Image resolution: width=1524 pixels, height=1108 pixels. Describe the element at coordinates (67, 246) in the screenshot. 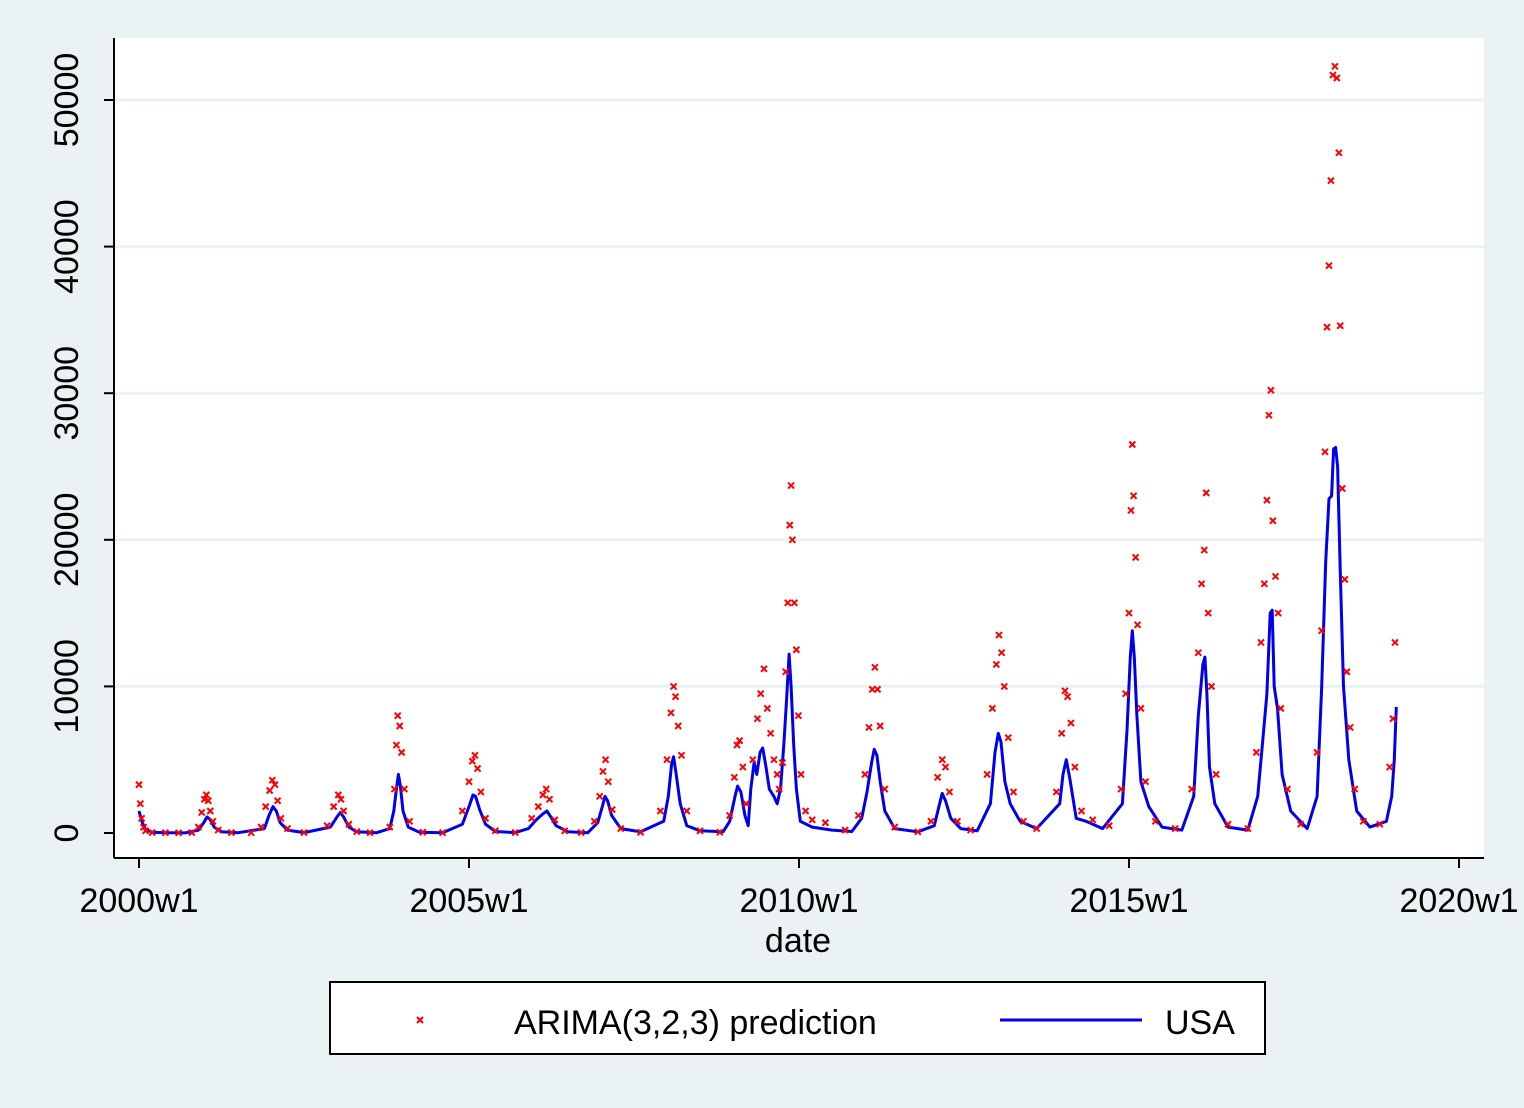

I see `y-tick-label: 40000` at that location.